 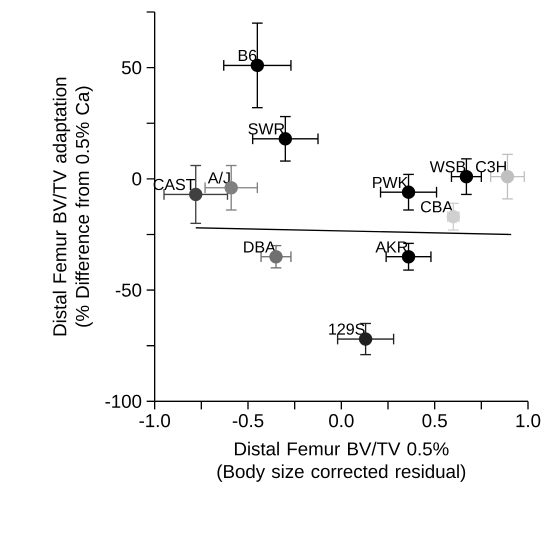 I want to click on annotation: C3H, so click(x=491, y=166).